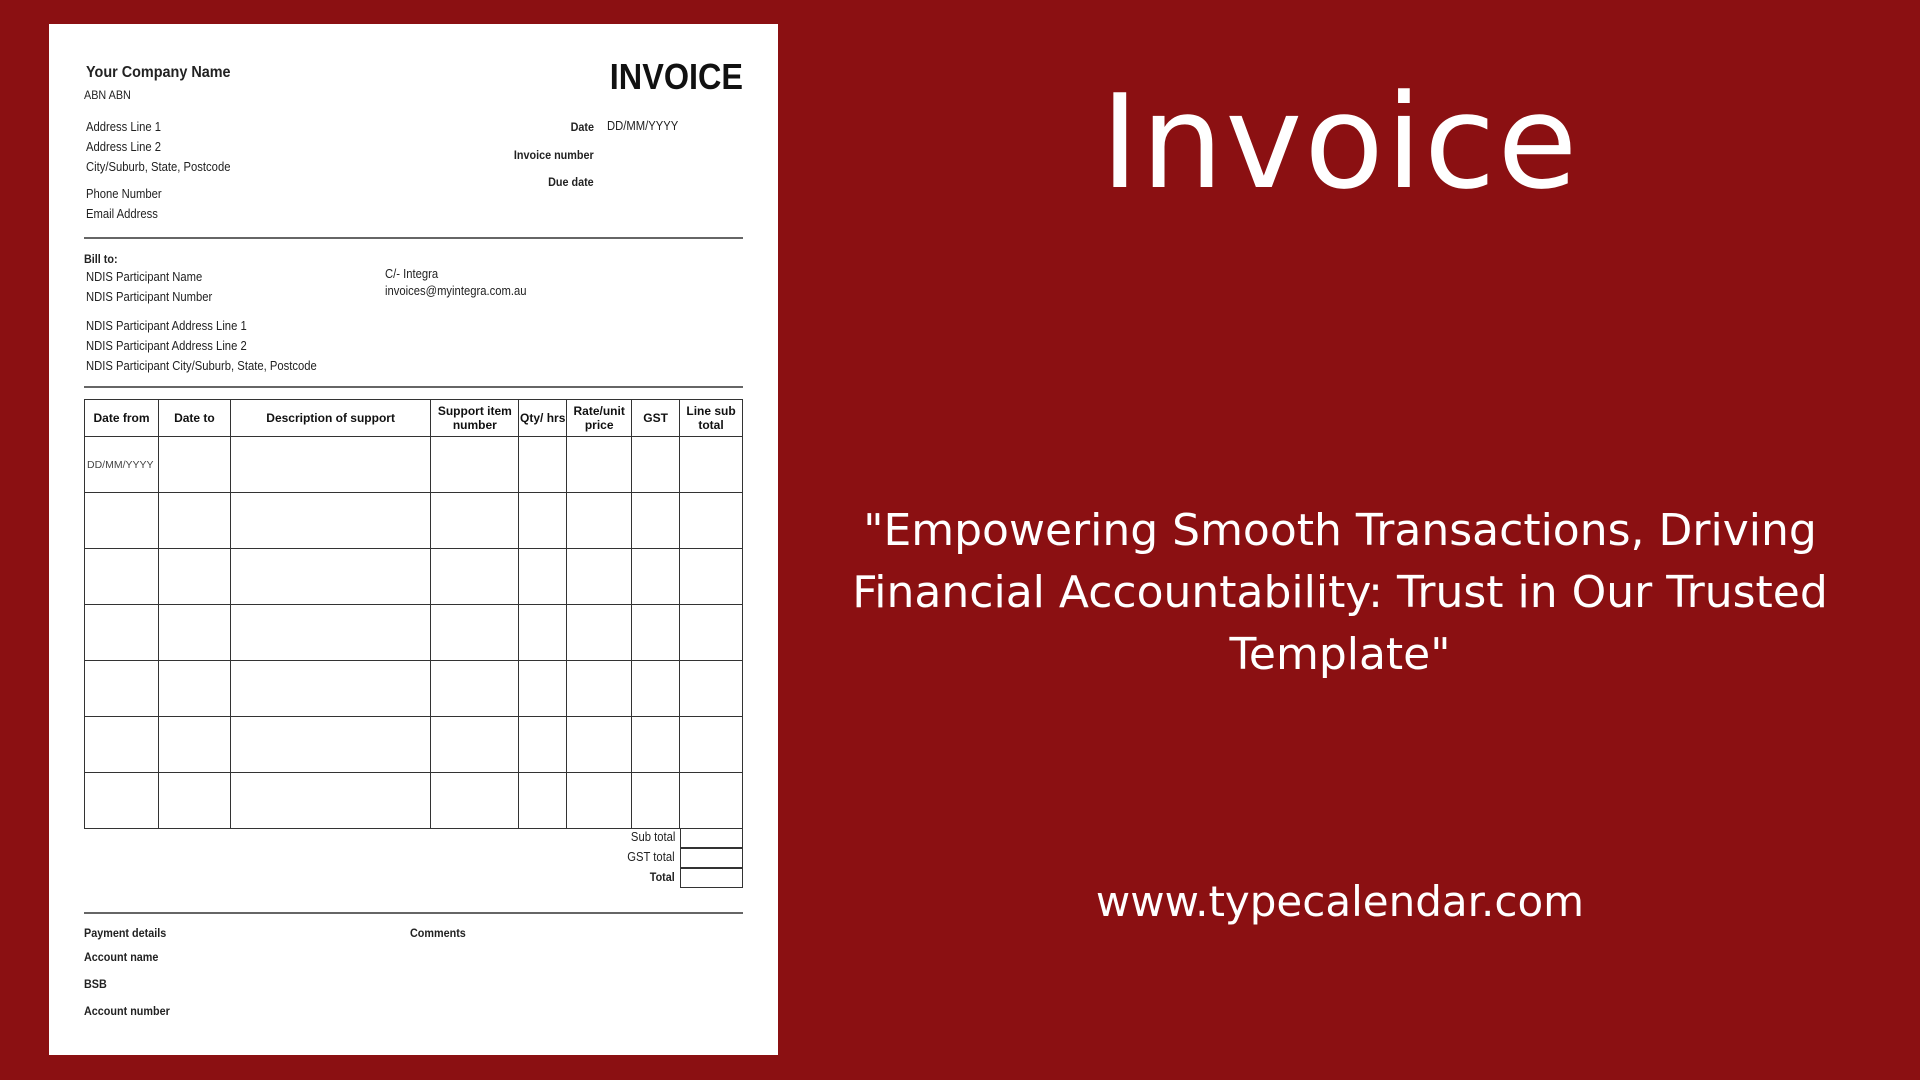 The image size is (1920, 1080). I want to click on col-line-sub-total: Line sub total, so click(711, 418).